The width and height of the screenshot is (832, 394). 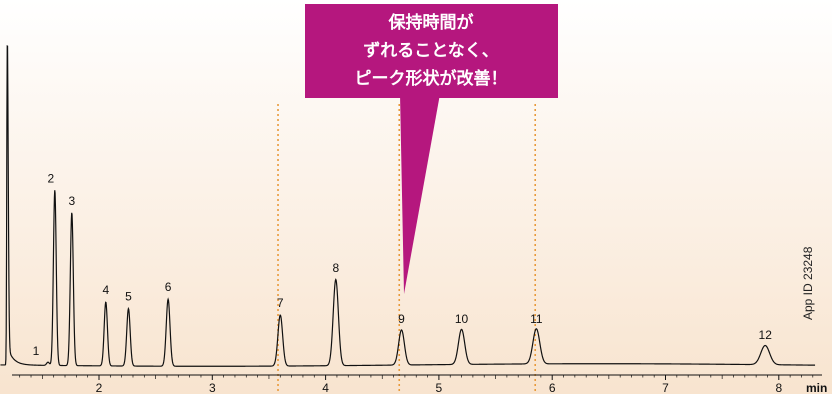 I want to click on peak-label-2: 2, so click(x=50, y=179).